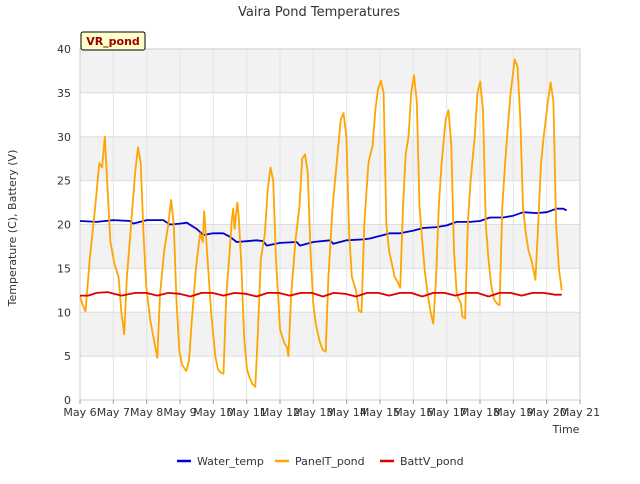 The image size is (640, 484). I want to click on y-axis-label: Temperature (C), Battery (V), so click(12, 229).